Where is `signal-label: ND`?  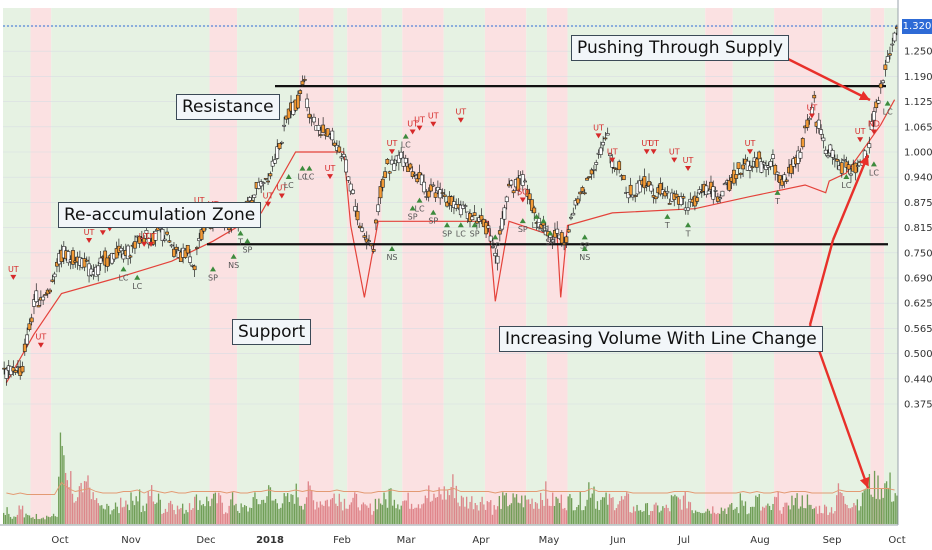
signal-label: ND is located at coordinates (874, 123).